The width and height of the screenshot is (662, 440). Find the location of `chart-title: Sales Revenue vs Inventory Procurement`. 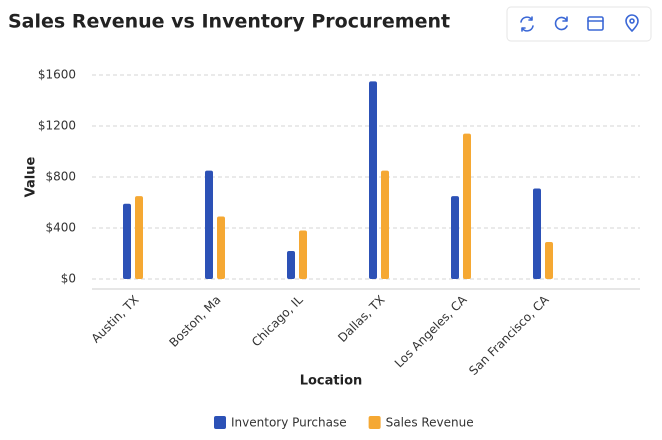

chart-title: Sales Revenue vs Inventory Procurement is located at coordinates (229, 22).